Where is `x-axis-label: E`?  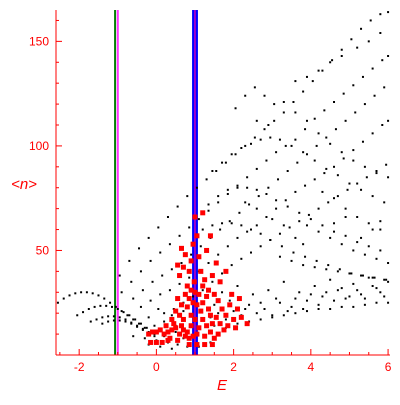 x-axis-label: E is located at coordinates (222, 385).